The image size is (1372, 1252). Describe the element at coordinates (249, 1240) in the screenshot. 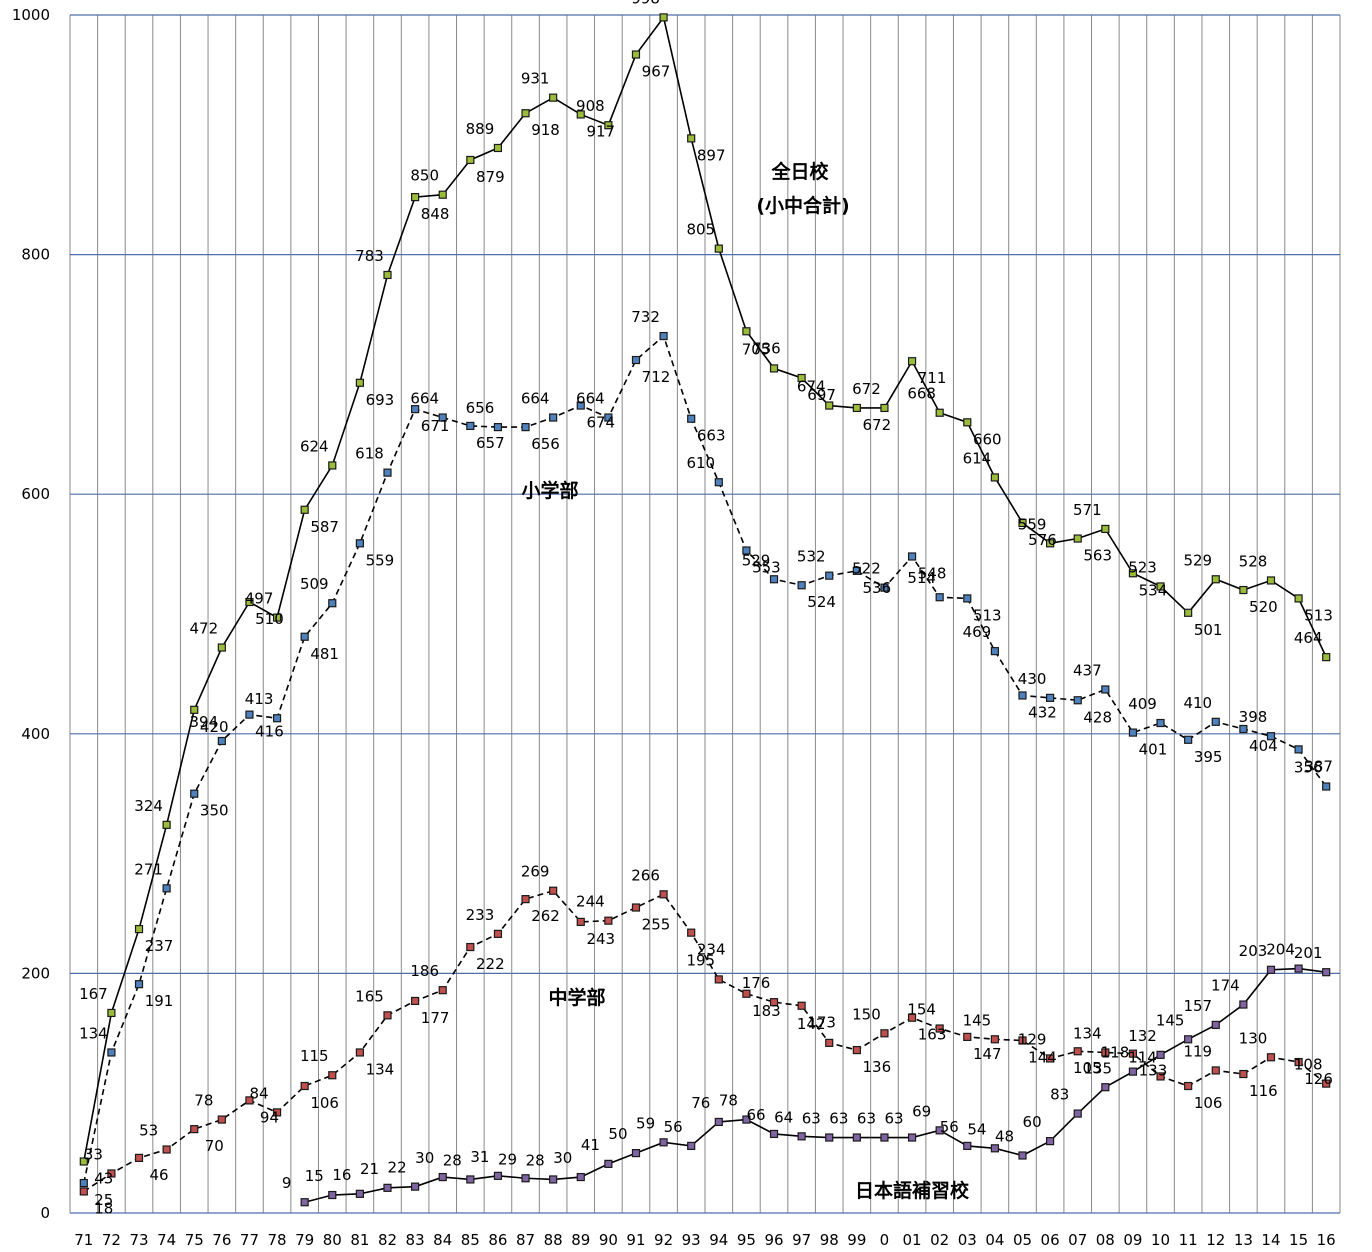

I see `x-tick-label: 77` at that location.